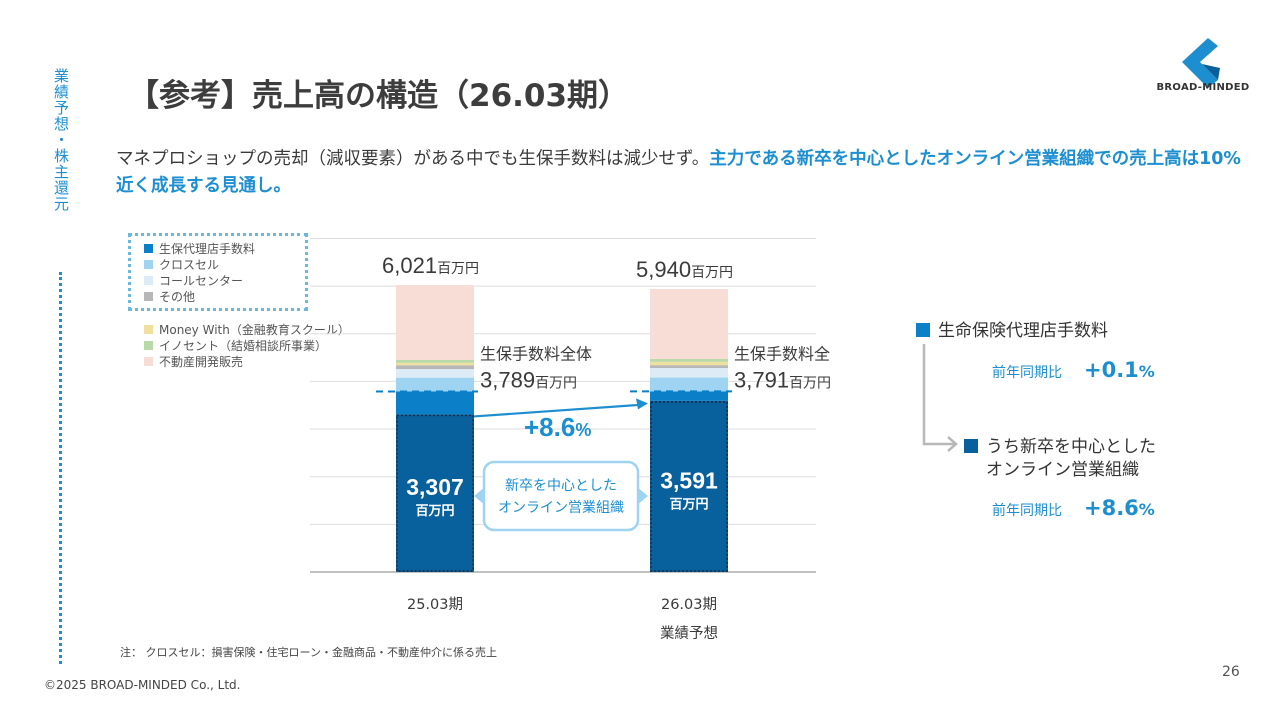 This screenshot has width=1280, height=720. What do you see at coordinates (142, 685) in the screenshot?
I see `copyright: ©2025 BROAD-MINDED Co., Ltd.` at bounding box center [142, 685].